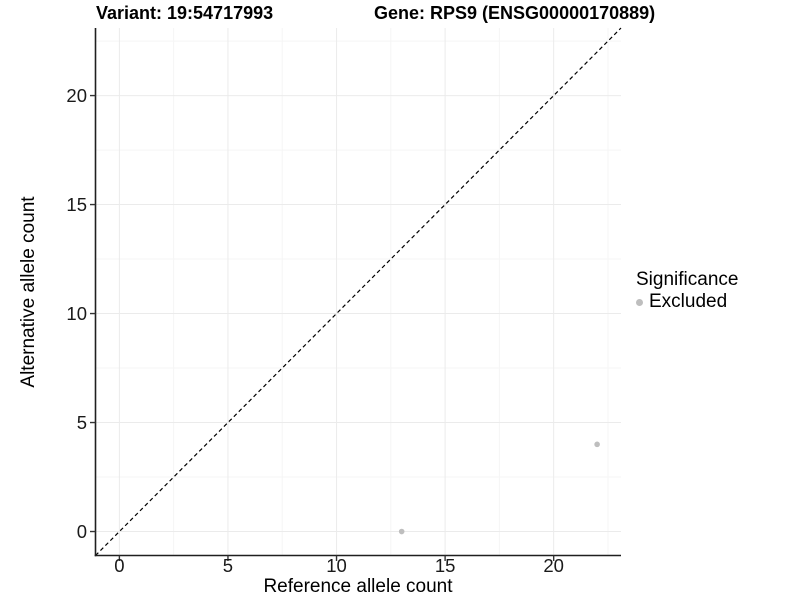  What do you see at coordinates (358, 586) in the screenshot?
I see `x-axis-title: Reference allele count` at bounding box center [358, 586].